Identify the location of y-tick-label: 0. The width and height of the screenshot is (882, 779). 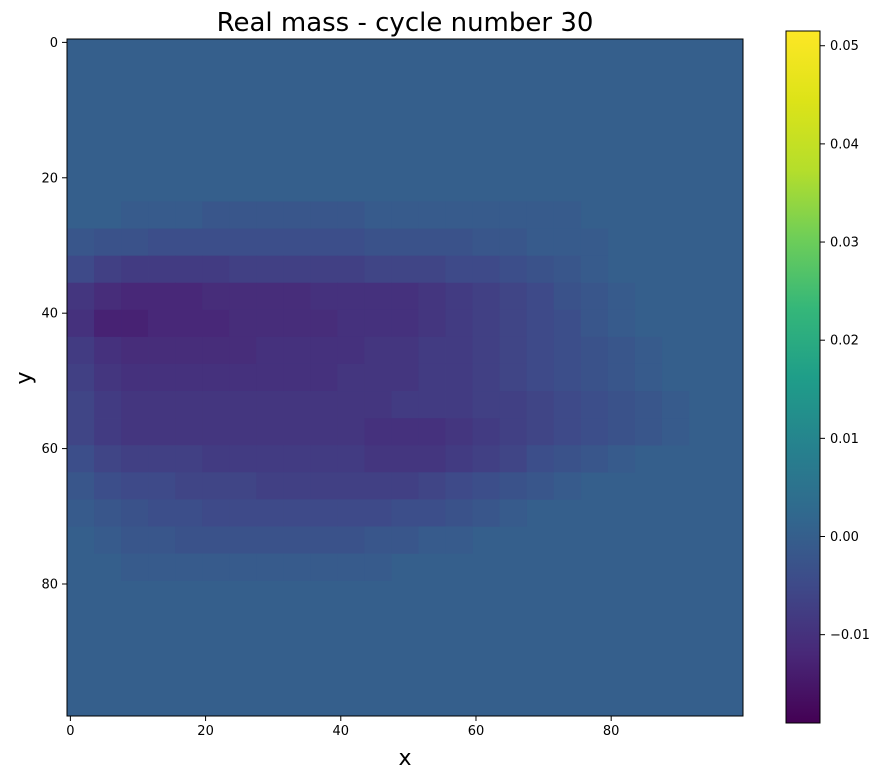
(54, 43).